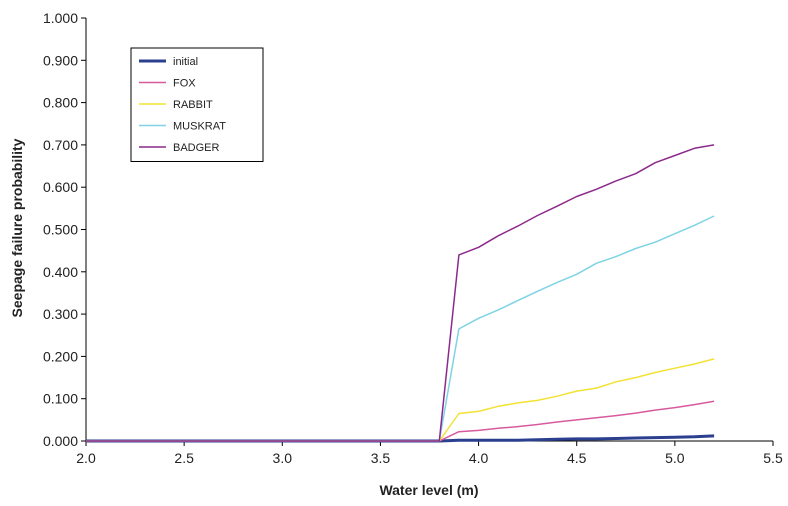  I want to click on x-tick-label: 5.5, so click(773, 458).